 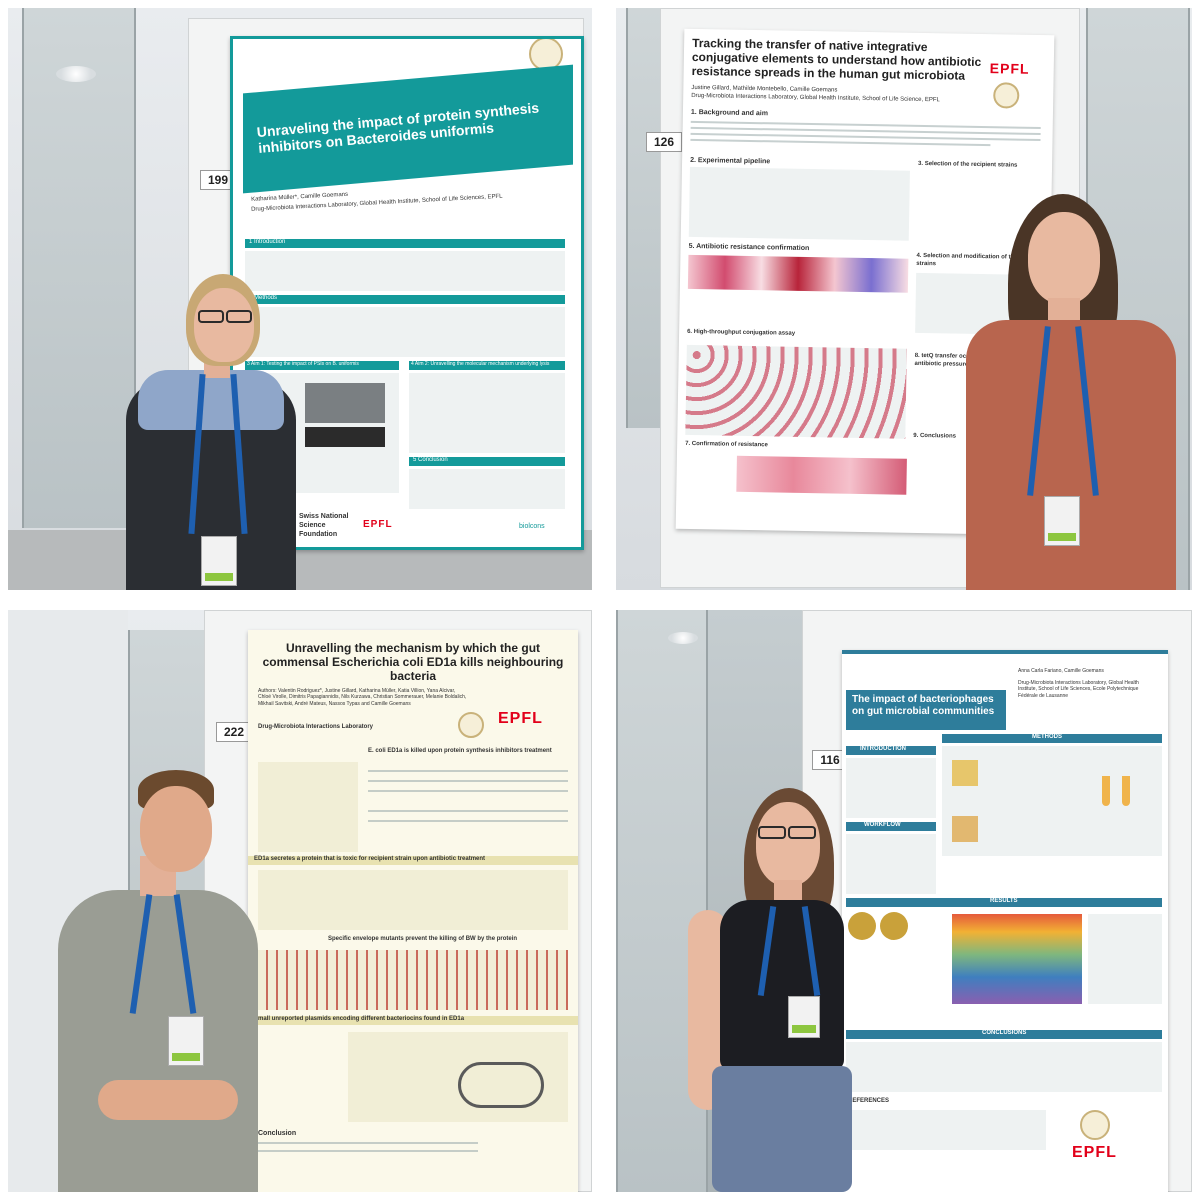 What do you see at coordinates (267, 242) in the screenshot?
I see `section-label: 1 Introduction` at bounding box center [267, 242].